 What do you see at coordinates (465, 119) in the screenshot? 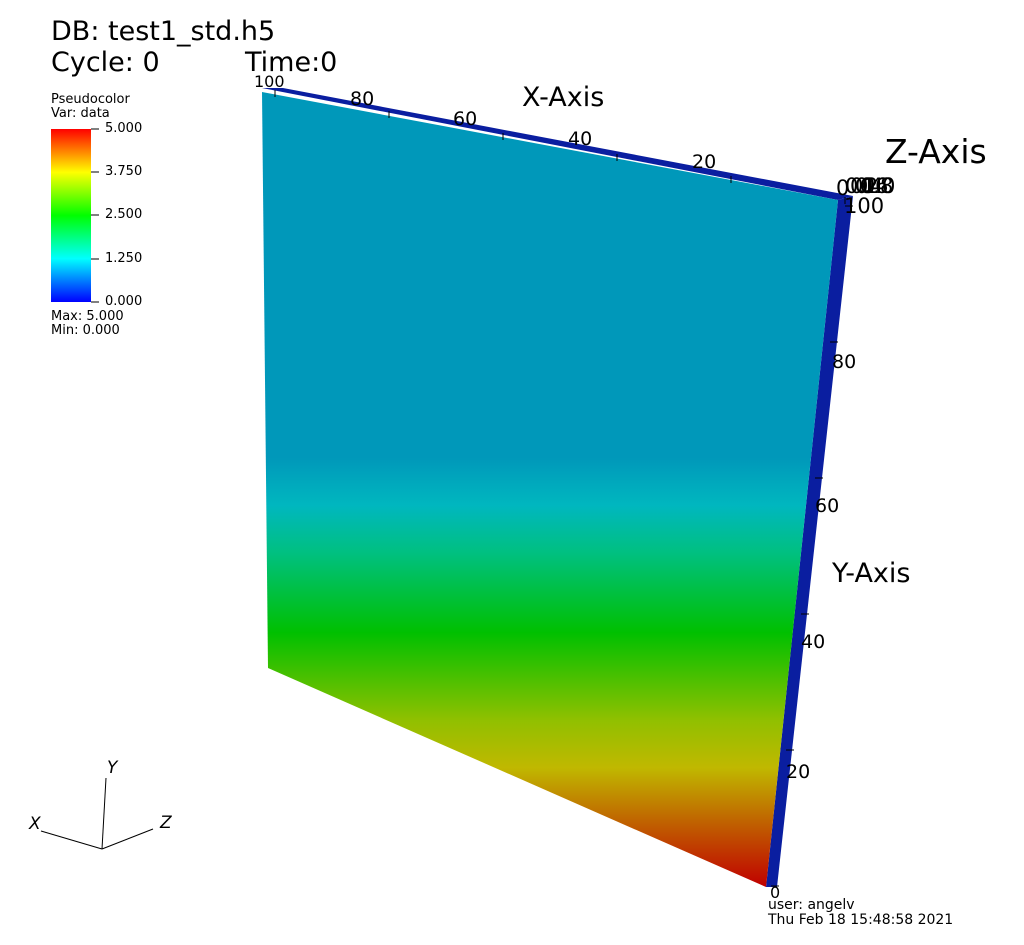
I see `x-tick-label: 60` at bounding box center [465, 119].